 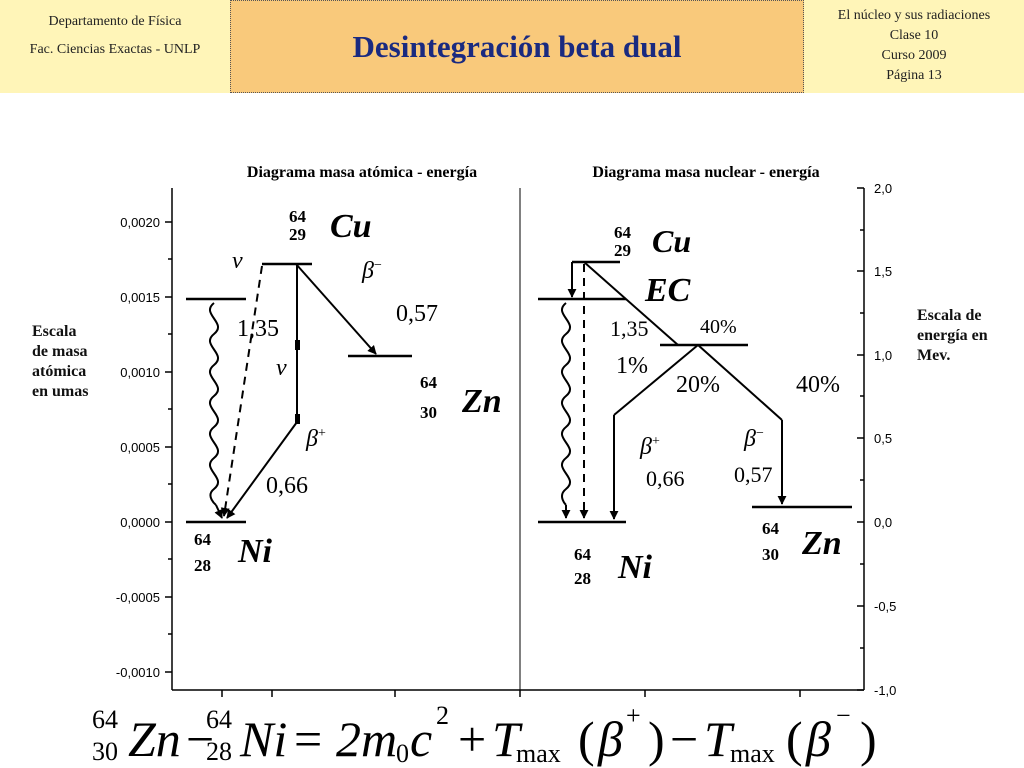 What do you see at coordinates (914, 15) in the screenshot?
I see `course-topic-label: El núcleo y sus radiaciones` at bounding box center [914, 15].